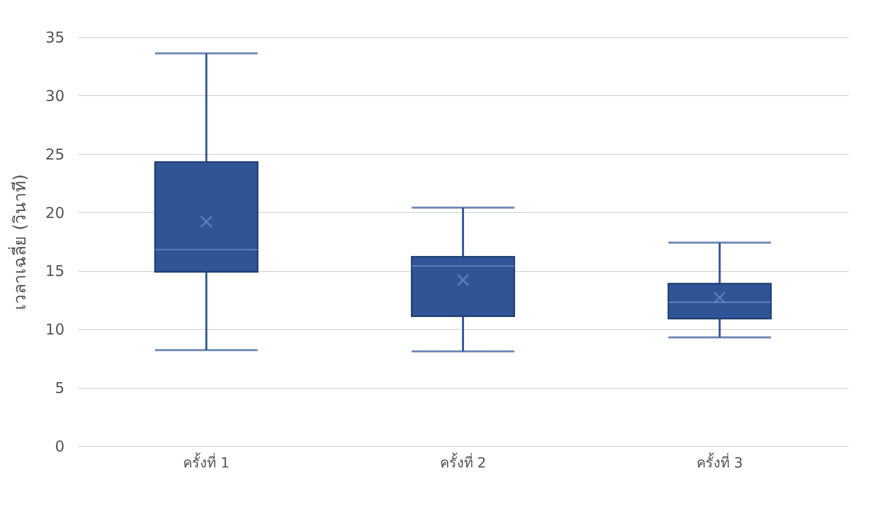  What do you see at coordinates (54, 213) in the screenshot?
I see `y-tick-label: 20` at bounding box center [54, 213].